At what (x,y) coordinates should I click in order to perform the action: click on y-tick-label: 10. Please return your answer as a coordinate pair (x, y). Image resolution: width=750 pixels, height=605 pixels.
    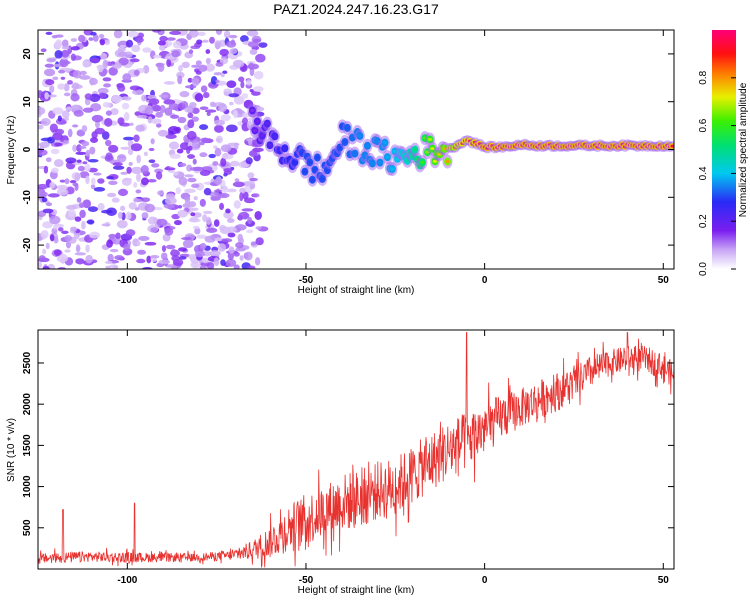
    Looking at the image, I should click on (27, 102).